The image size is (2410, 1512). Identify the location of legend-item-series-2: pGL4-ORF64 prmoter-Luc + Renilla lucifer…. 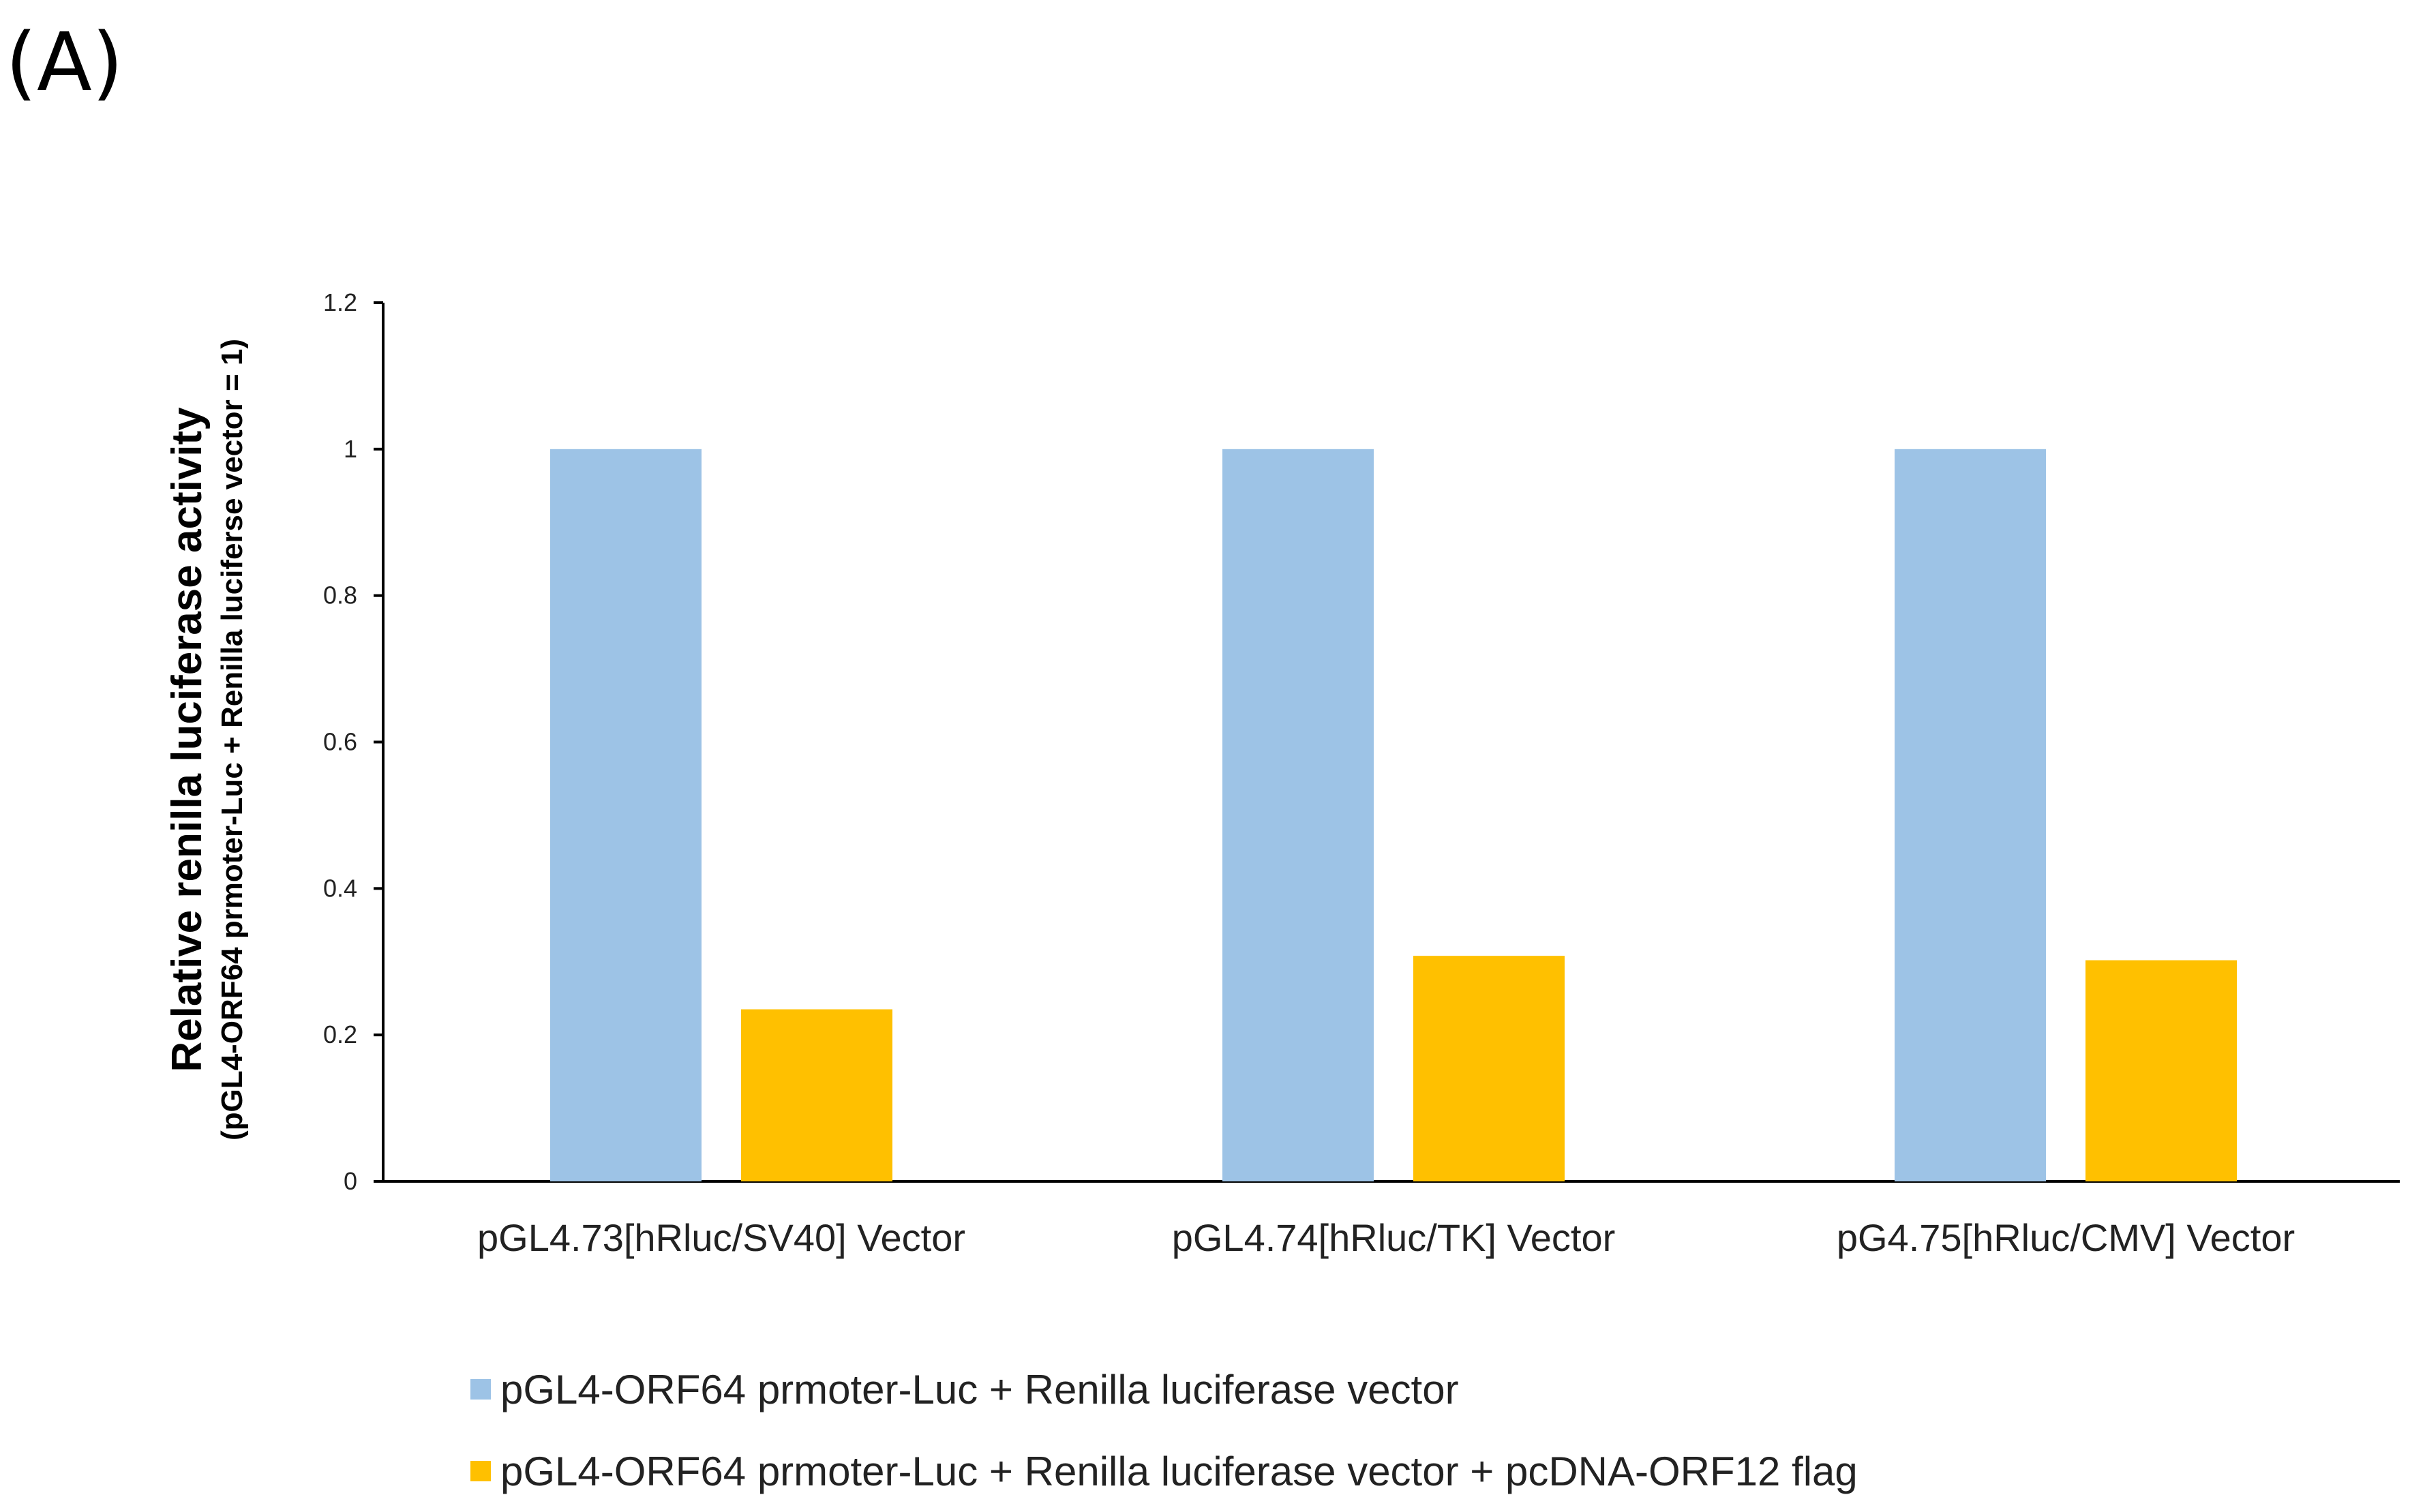
(1164, 1471).